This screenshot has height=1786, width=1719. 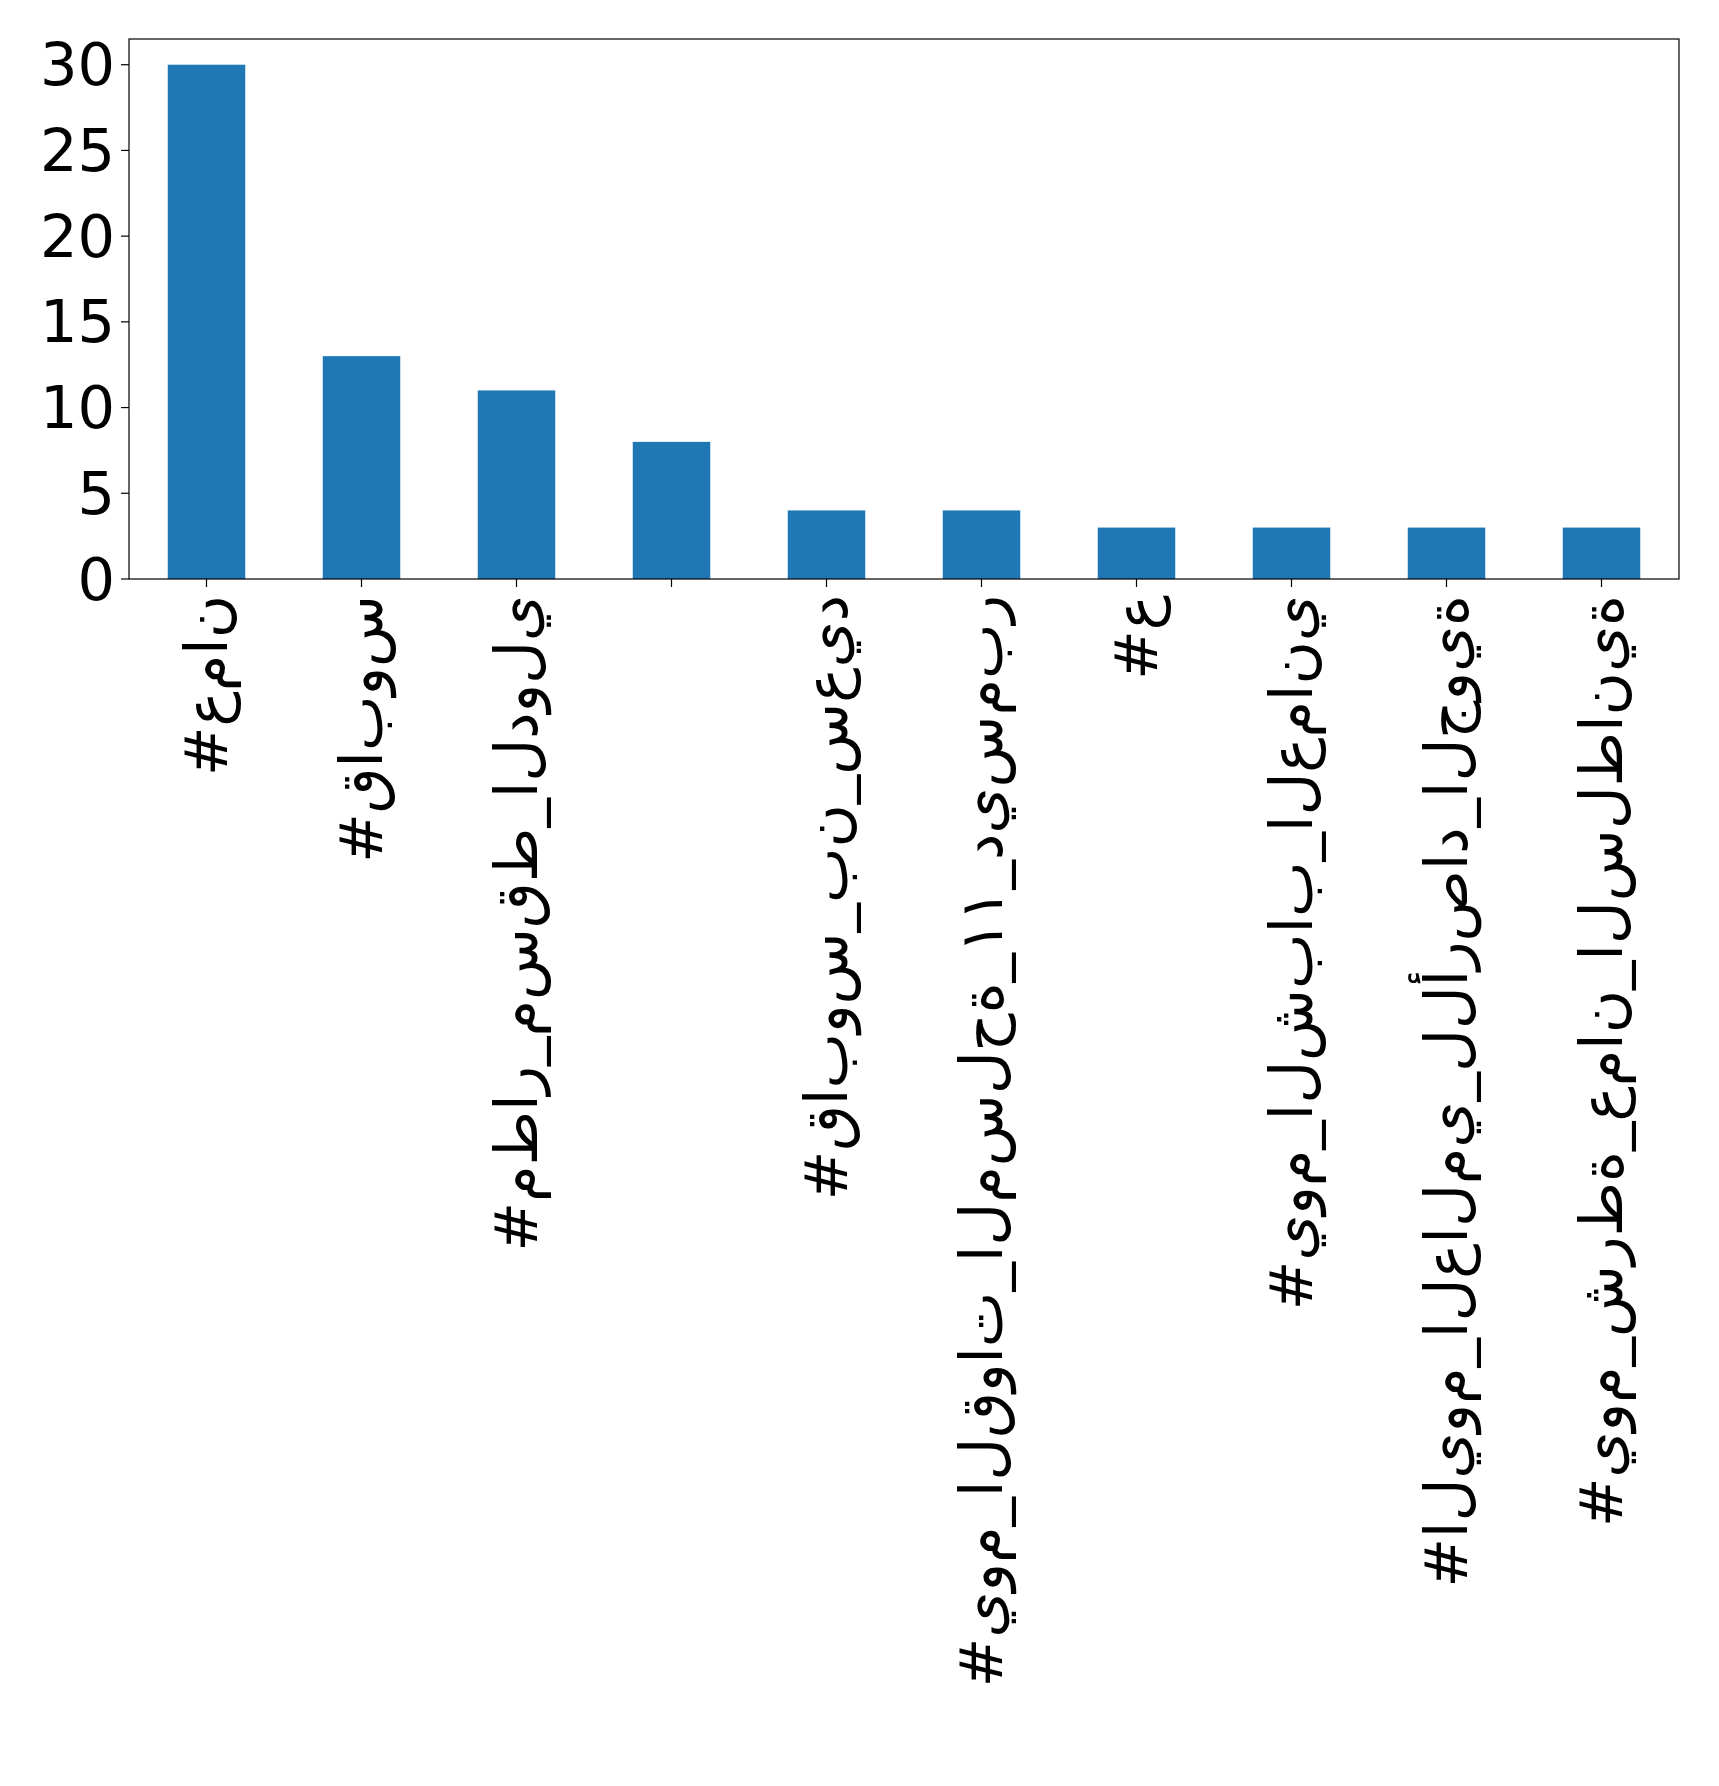 I want to click on x-tick-label: #عمان, so click(x=206, y=685).